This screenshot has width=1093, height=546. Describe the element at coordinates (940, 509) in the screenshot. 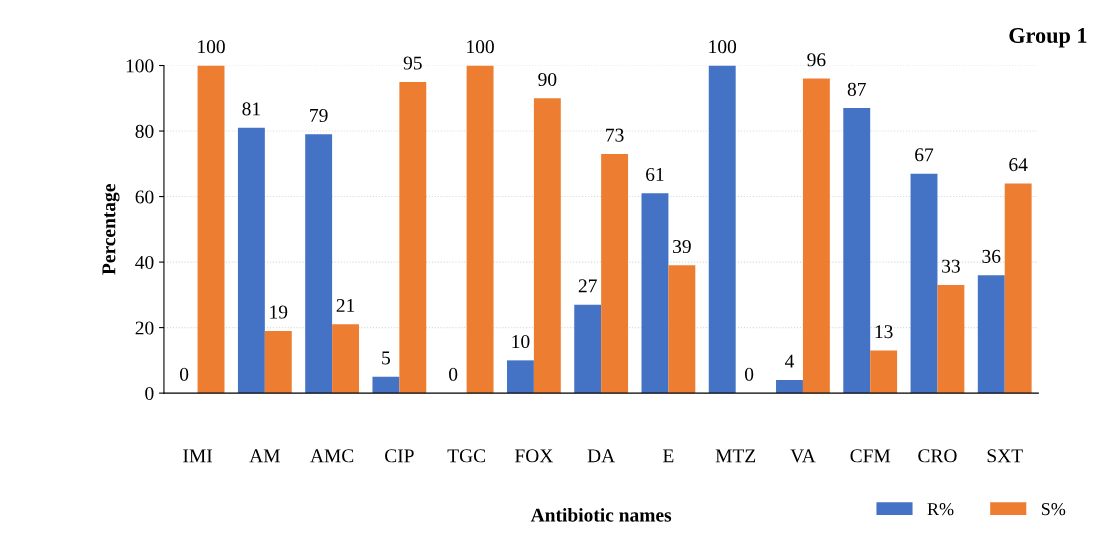

I see `legend-label: R%` at that location.